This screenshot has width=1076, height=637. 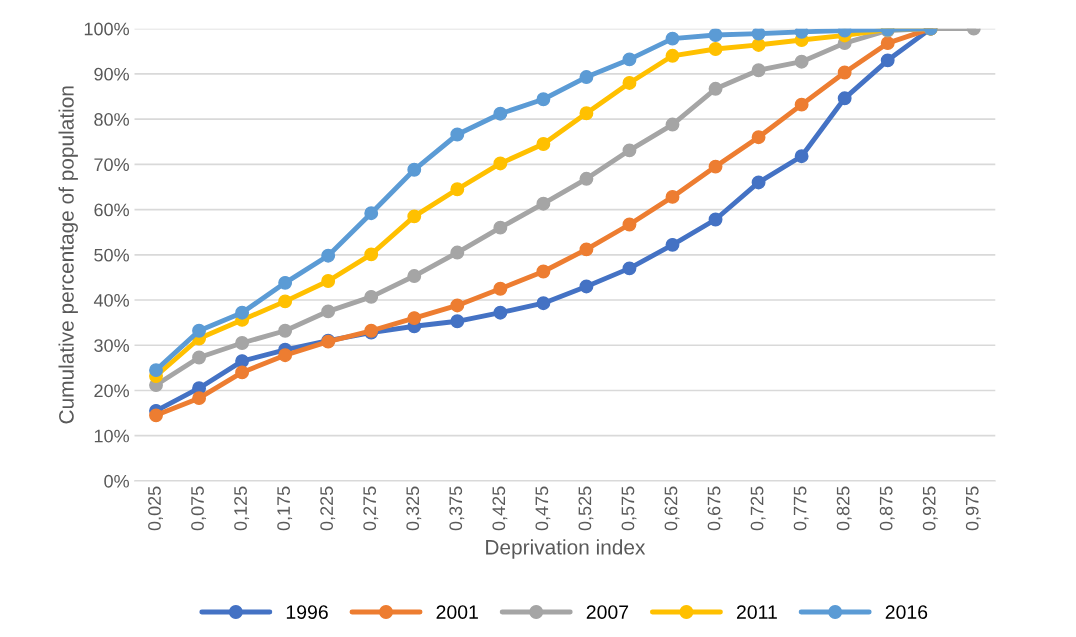 I want to click on y-tick-label: 80%, so click(x=111, y=119).